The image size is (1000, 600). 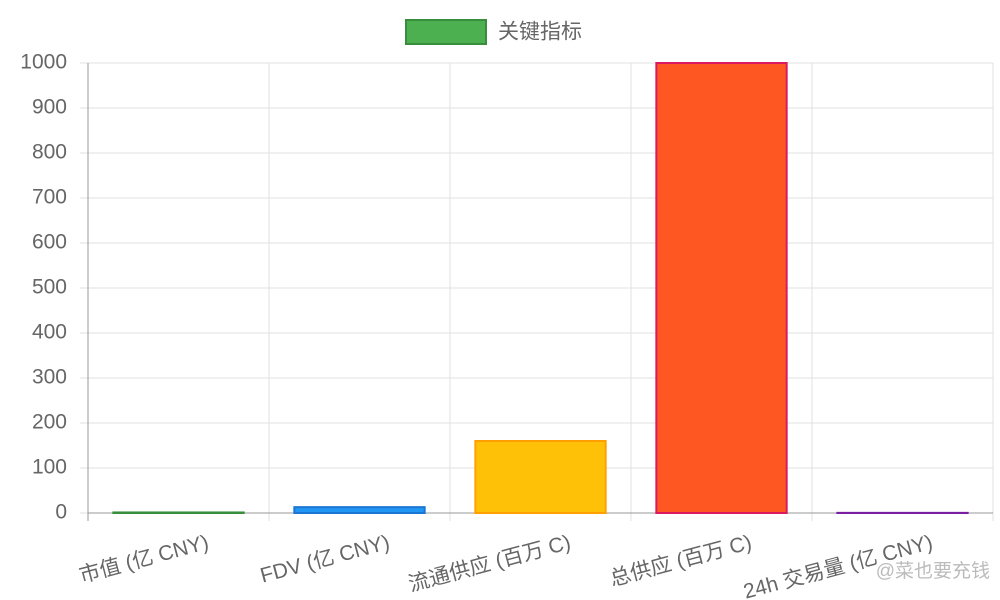 What do you see at coordinates (49, 197) in the screenshot?
I see `y-tick-label: 700` at bounding box center [49, 197].